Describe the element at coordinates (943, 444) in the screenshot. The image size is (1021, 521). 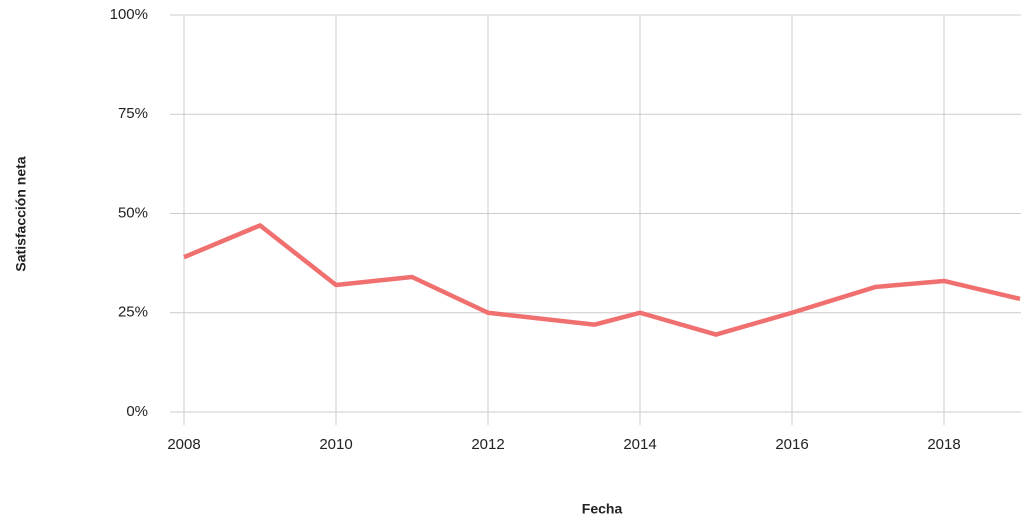
I see `x-tick-label: 2018` at that location.